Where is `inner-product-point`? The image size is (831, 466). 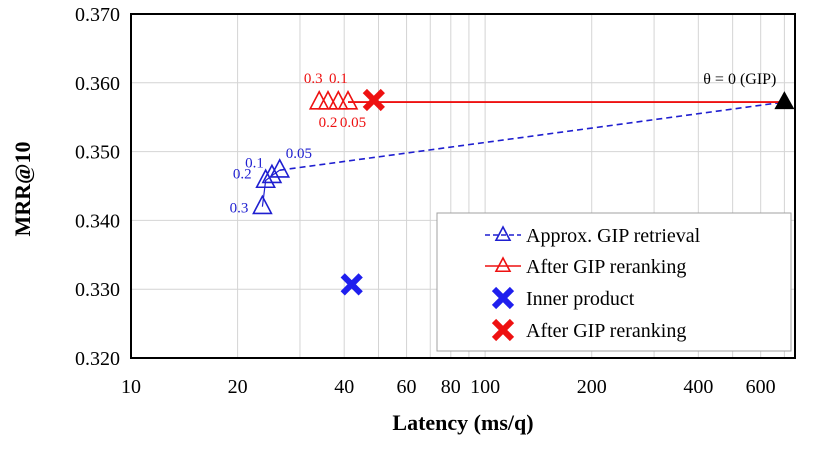 inner-product-point is located at coordinates (351, 284).